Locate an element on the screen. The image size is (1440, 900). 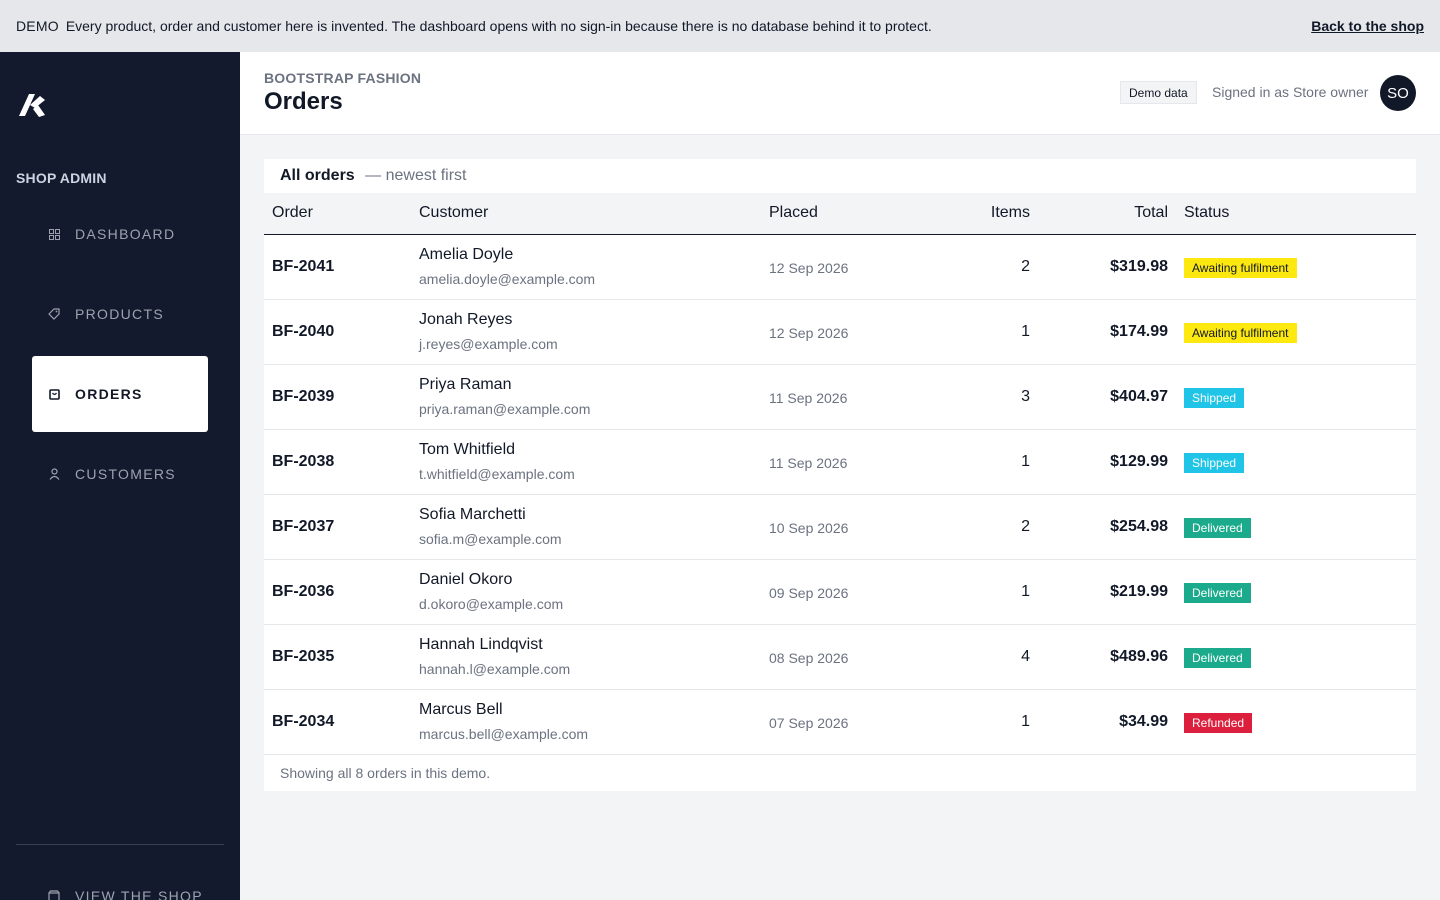
tag-icon is located at coordinates (54, 314).